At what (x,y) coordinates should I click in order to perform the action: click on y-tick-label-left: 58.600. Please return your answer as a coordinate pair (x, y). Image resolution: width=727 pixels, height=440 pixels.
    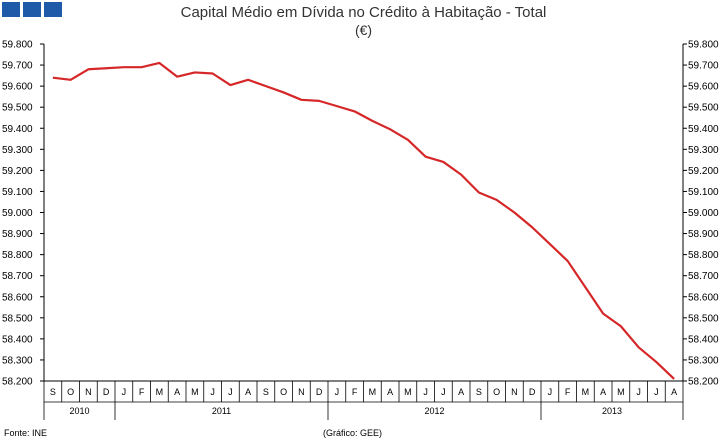
    Looking at the image, I should click on (17, 297).